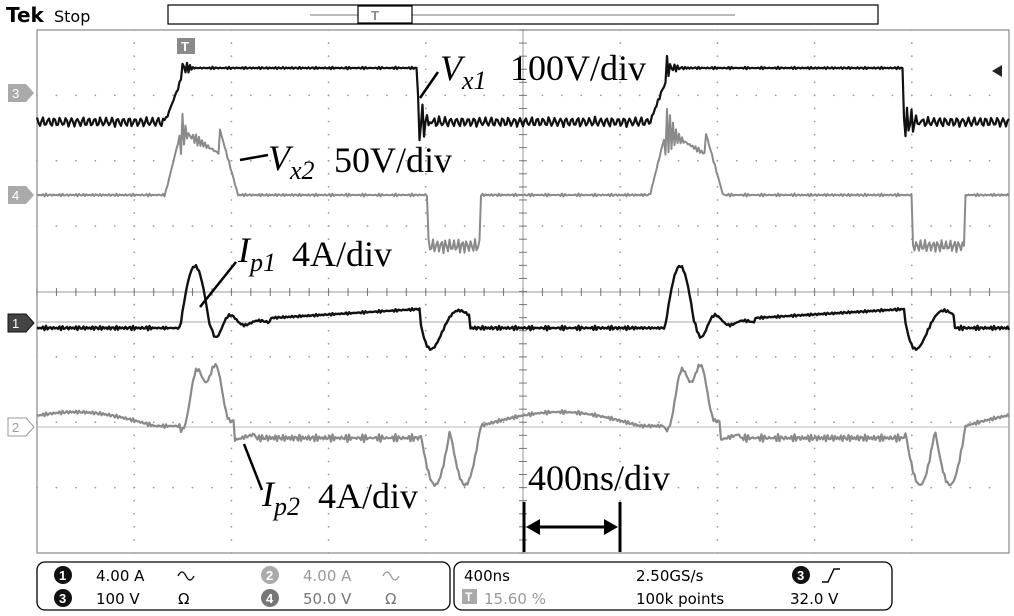  I want to click on acquisition-status: Stop, so click(72, 16).